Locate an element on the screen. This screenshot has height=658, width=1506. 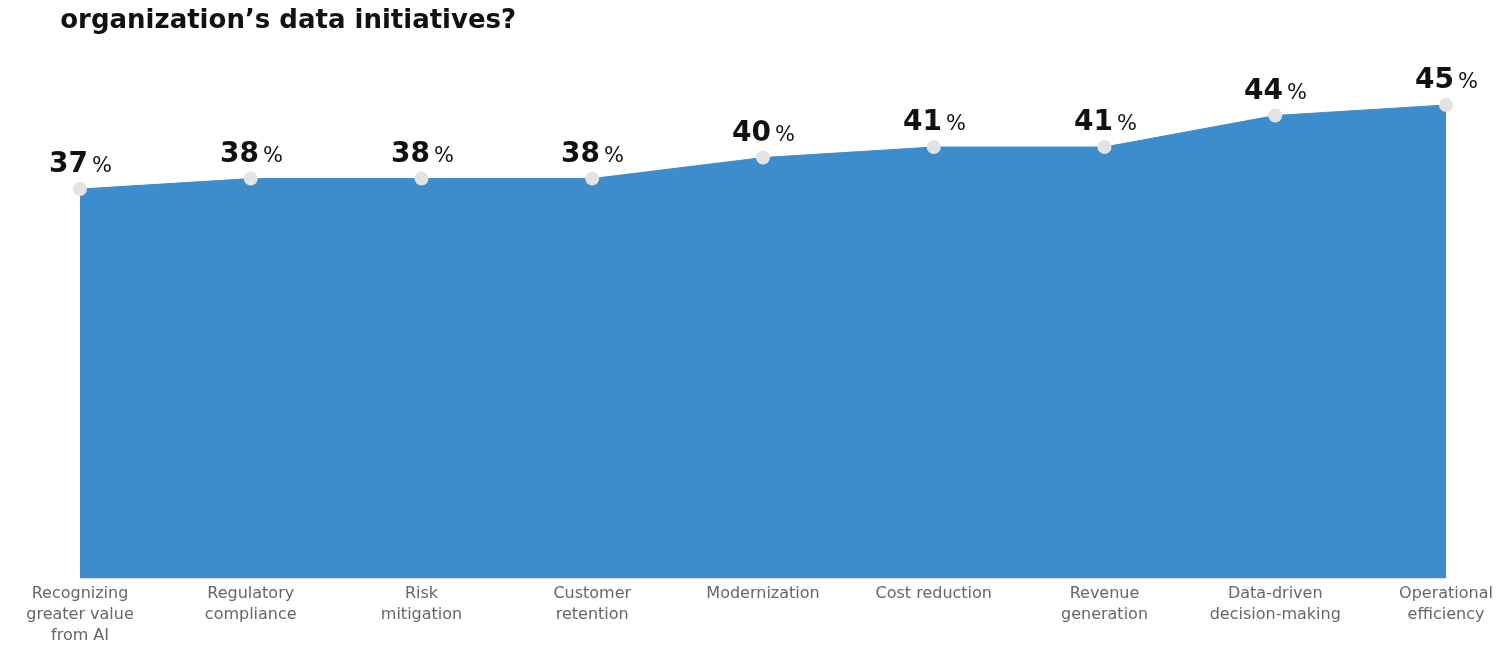
x-tick-label: Risk mitigation is located at coordinates (421, 603).